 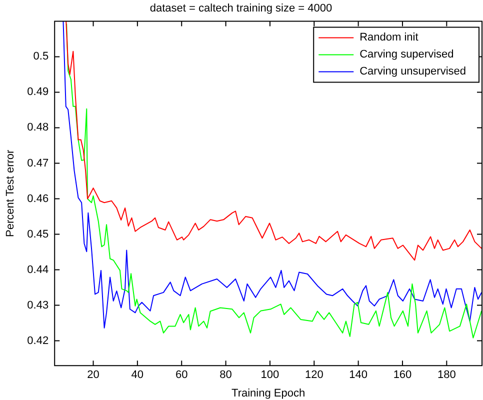 I want to click on y-tick-label: 0.43, so click(x=38, y=305).